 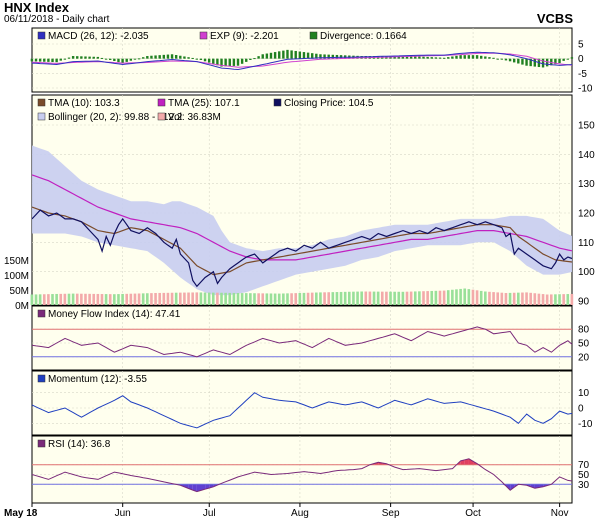 I want to click on x-axis-label: Jul, so click(x=209, y=513).